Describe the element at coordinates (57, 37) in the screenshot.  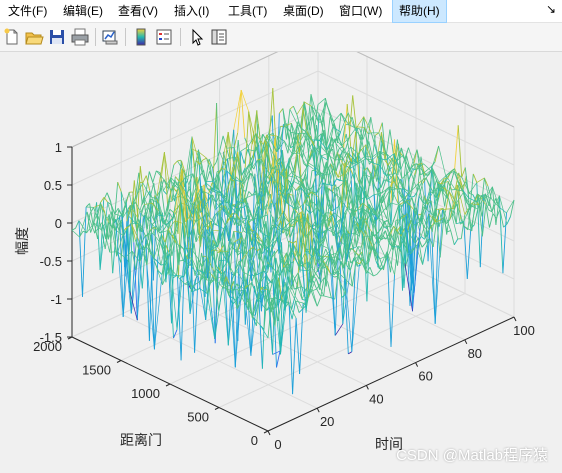
I see `save-icon` at that location.